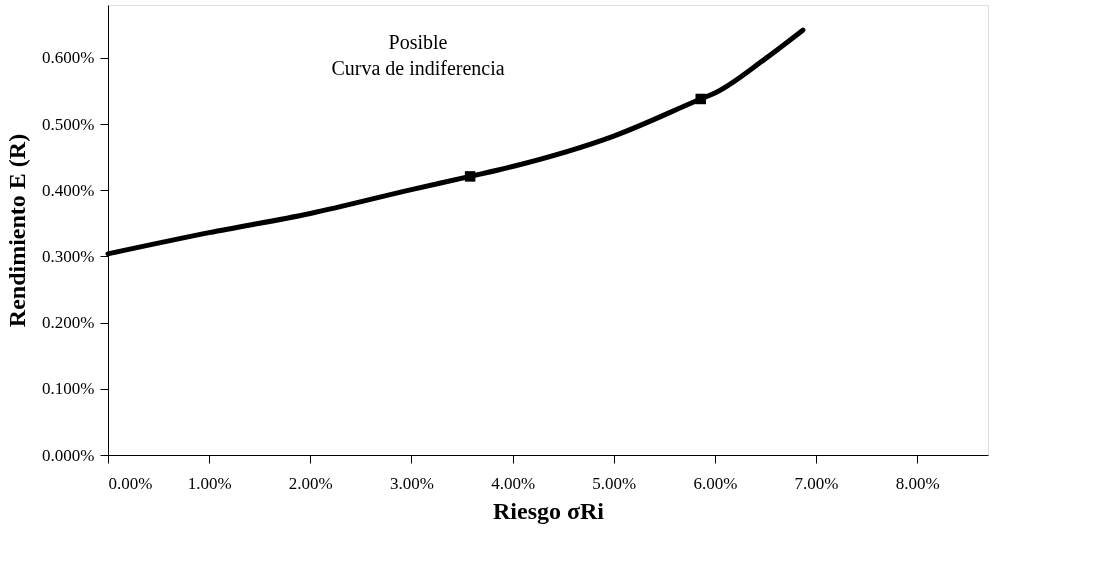  What do you see at coordinates (68, 58) in the screenshot?
I see `y-tick-label: 0.600%` at bounding box center [68, 58].